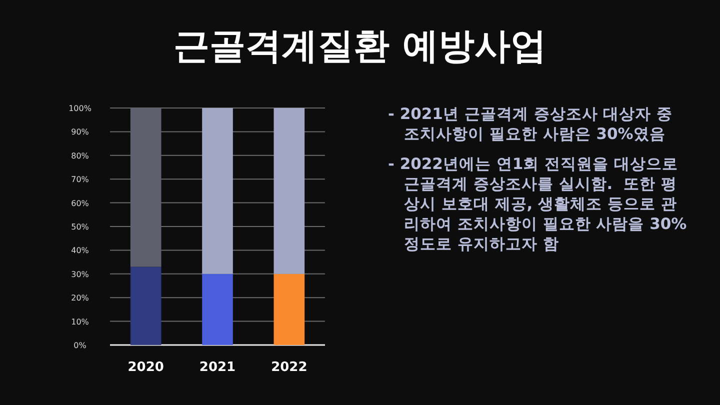  Describe the element at coordinates (80, 132) in the screenshot. I see `y-tick-label: 90%` at that location.